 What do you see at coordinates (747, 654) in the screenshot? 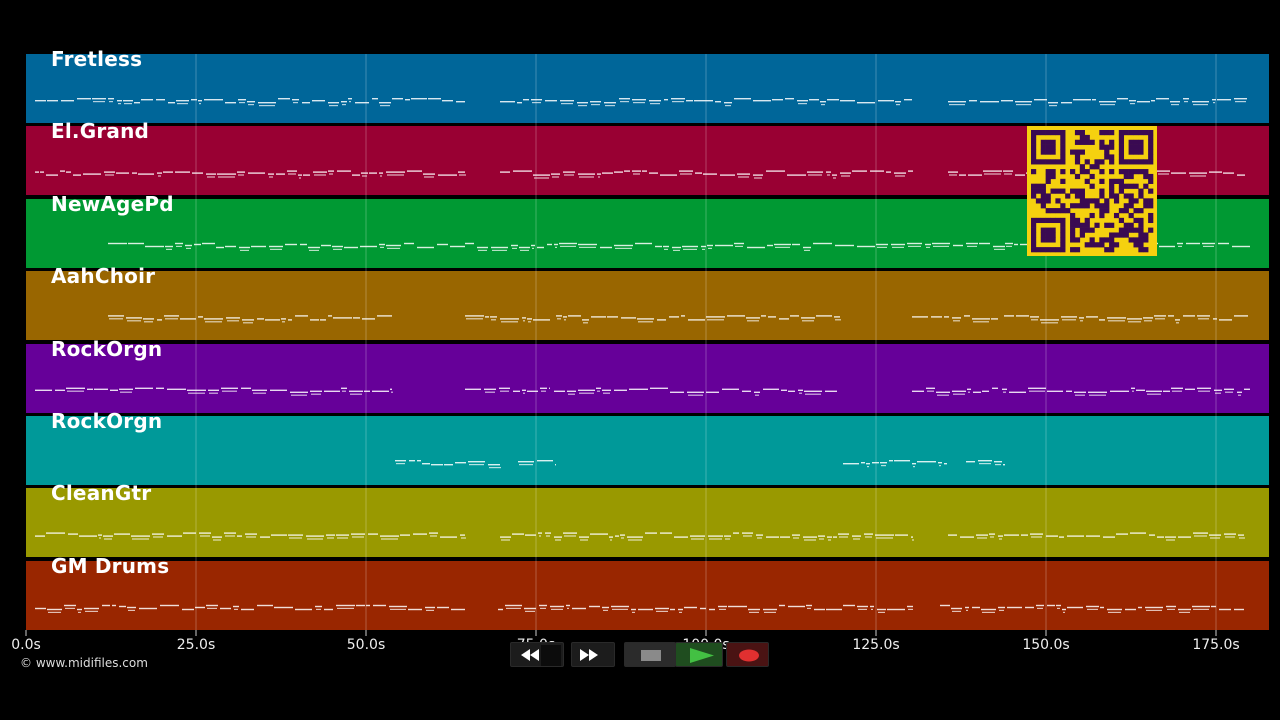
I see `record-button` at bounding box center [747, 654].